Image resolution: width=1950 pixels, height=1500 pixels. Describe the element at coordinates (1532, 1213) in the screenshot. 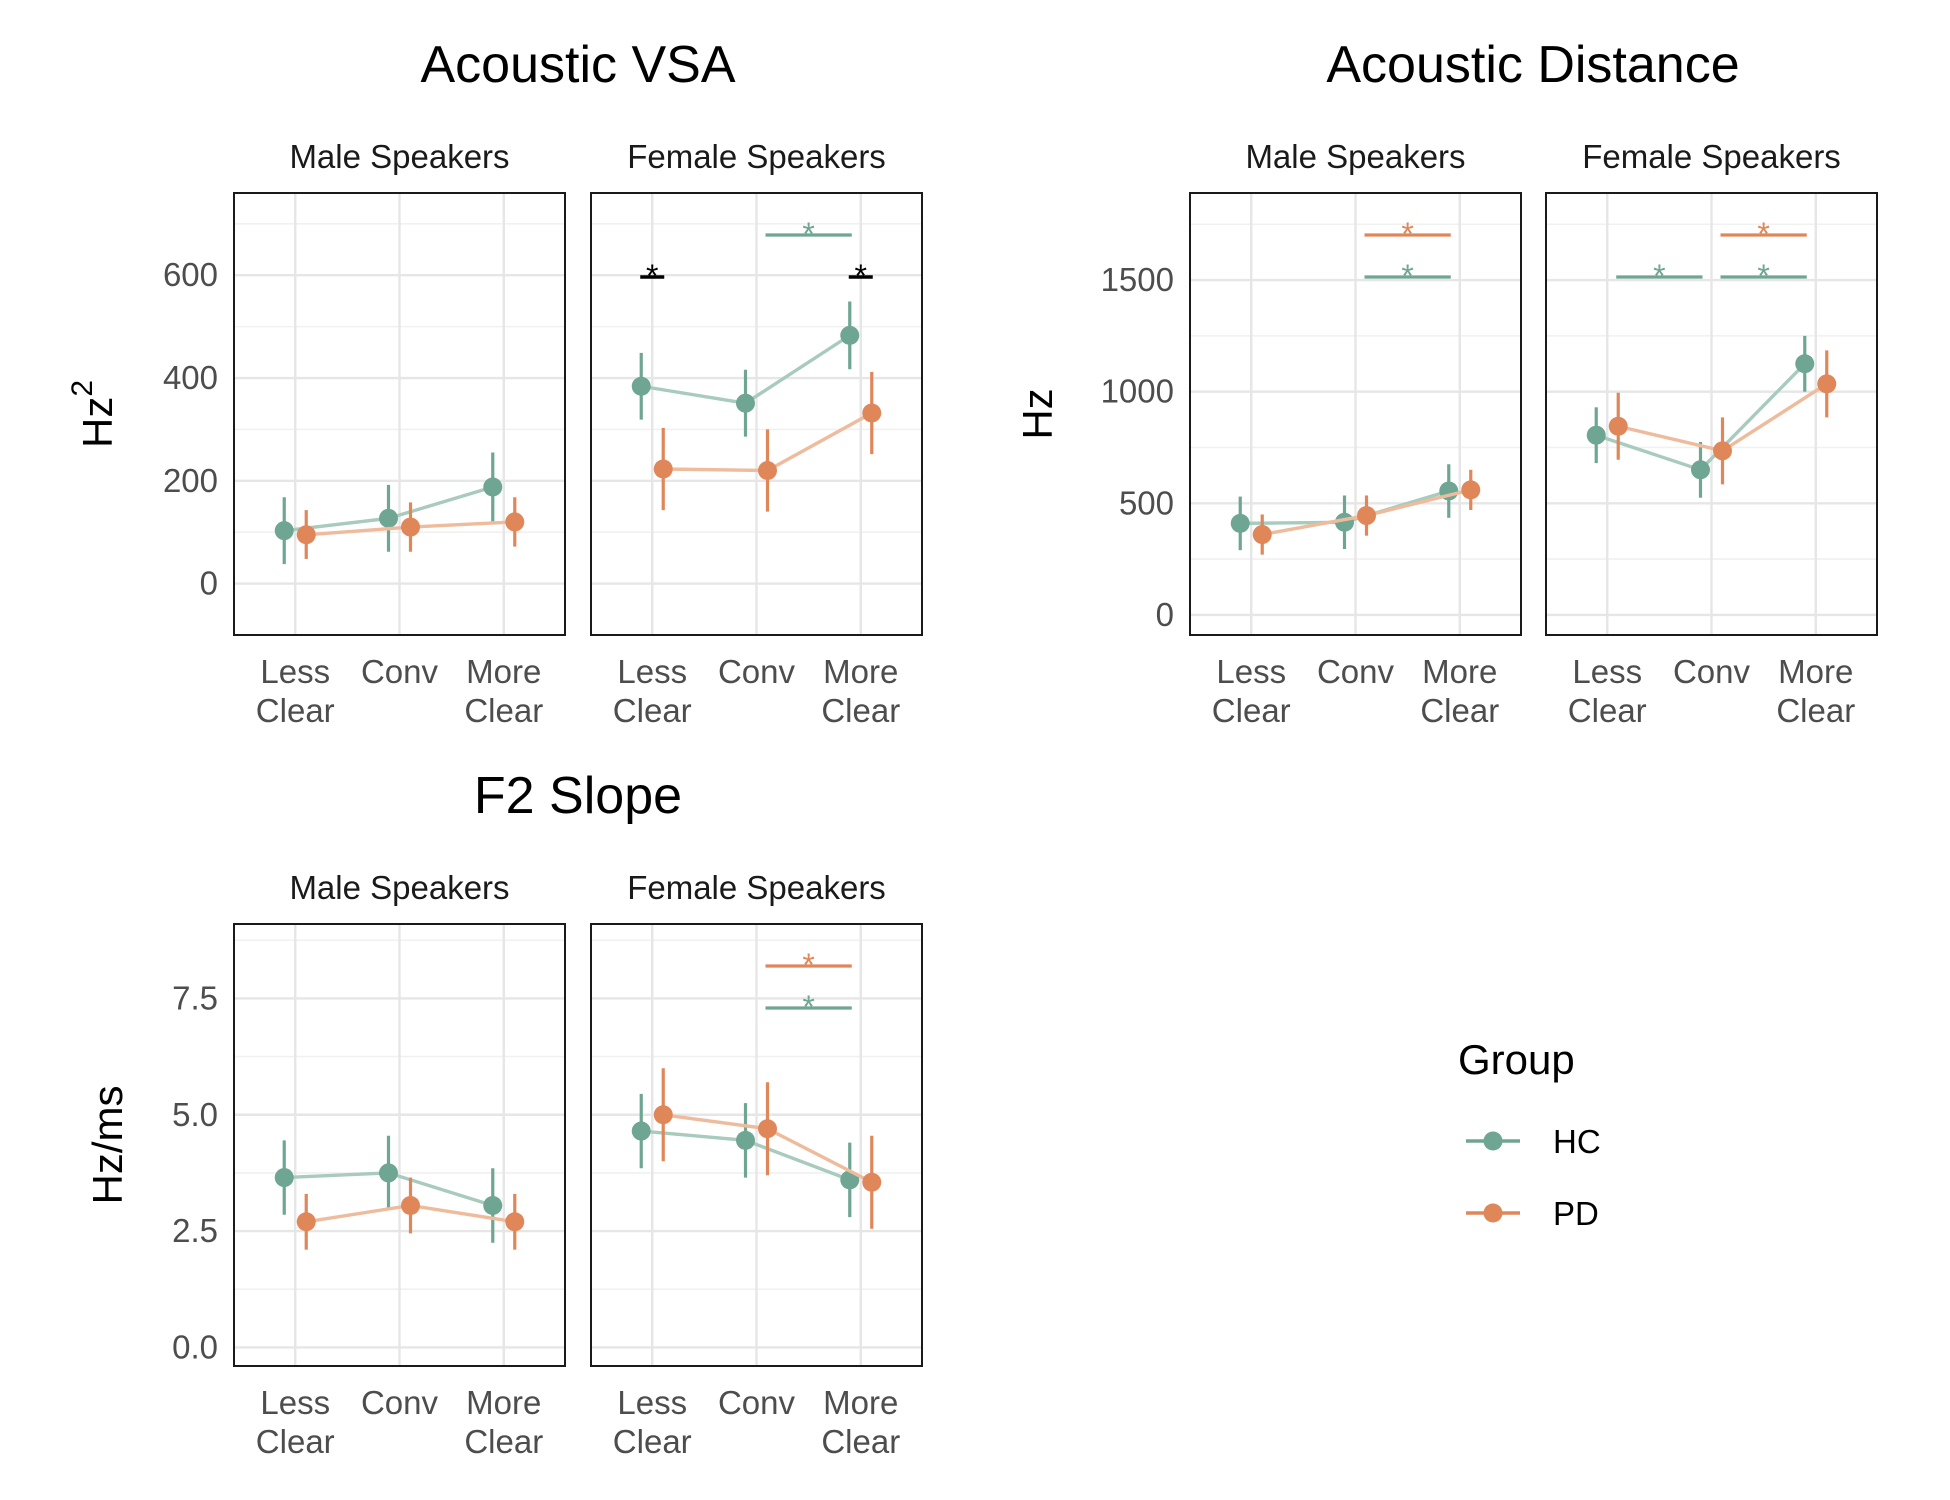

I see `legend-item-pd: PD` at that location.